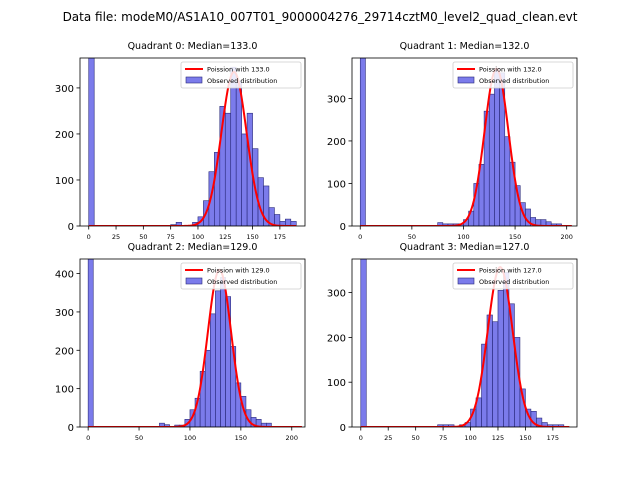 The height and width of the screenshot is (480, 640). What do you see at coordinates (193, 46) in the screenshot?
I see `subplot-title: Quadrant 0: Median=133.0` at bounding box center [193, 46].